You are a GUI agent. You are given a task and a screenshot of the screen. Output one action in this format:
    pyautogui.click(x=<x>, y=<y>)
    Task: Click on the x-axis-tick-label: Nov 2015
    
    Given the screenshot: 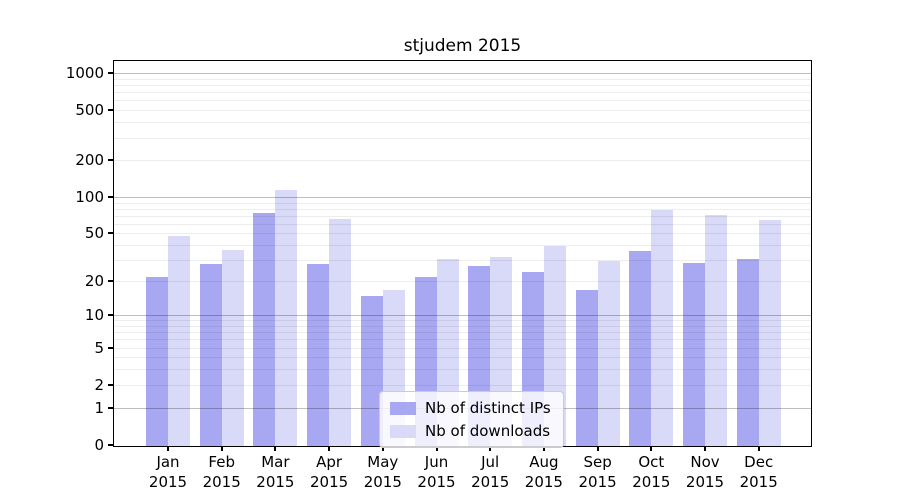 What is the action you would take?
    pyautogui.click(x=705, y=472)
    